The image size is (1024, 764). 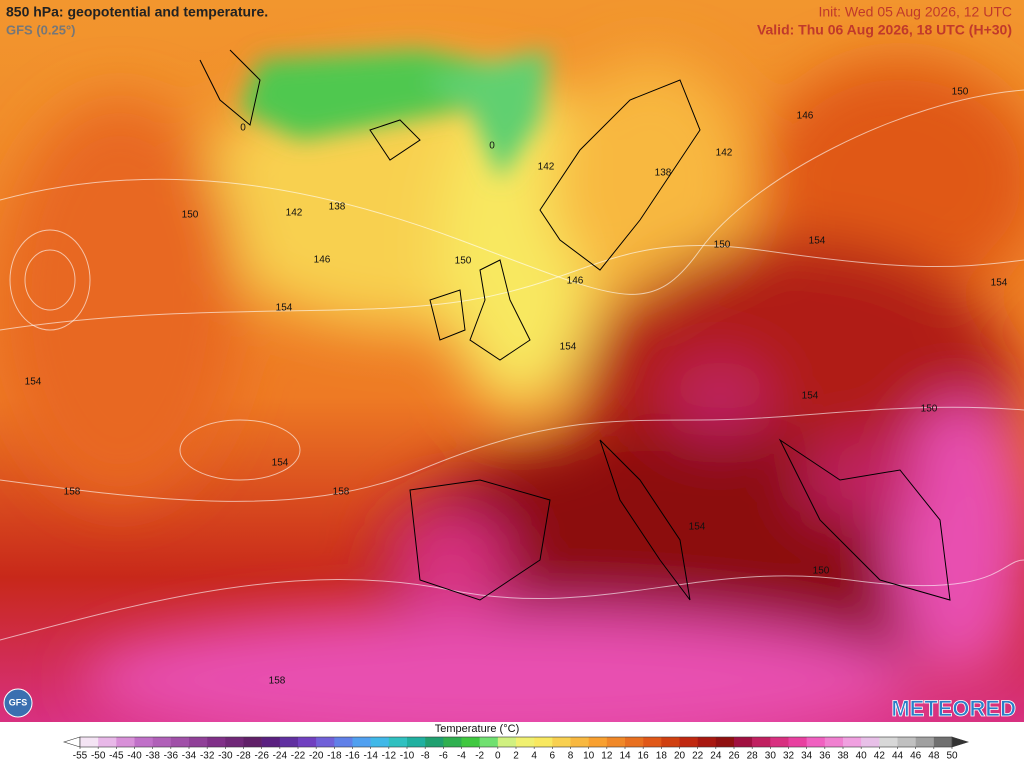 What do you see at coordinates (334, 756) in the screenshot?
I see `colorbar-tick-label: -18` at bounding box center [334, 756].